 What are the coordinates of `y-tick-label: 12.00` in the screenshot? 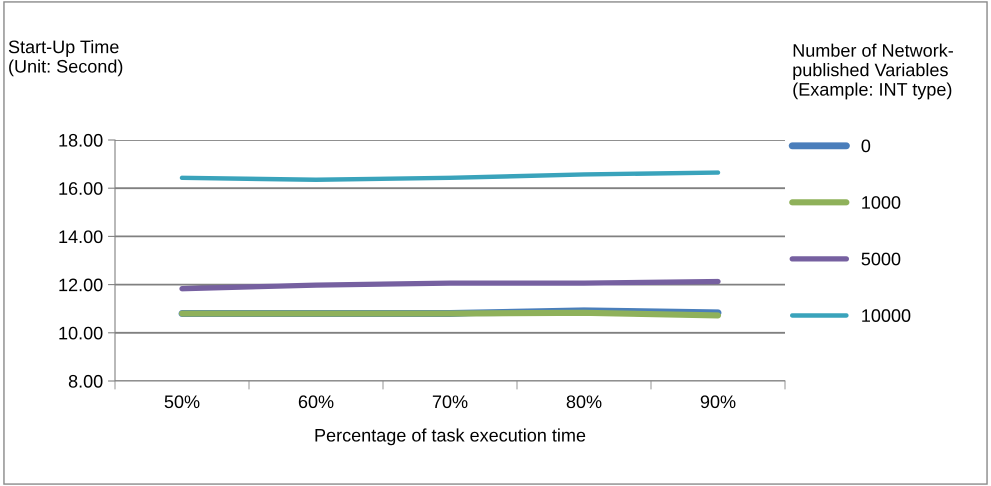 It's located at (80, 285).